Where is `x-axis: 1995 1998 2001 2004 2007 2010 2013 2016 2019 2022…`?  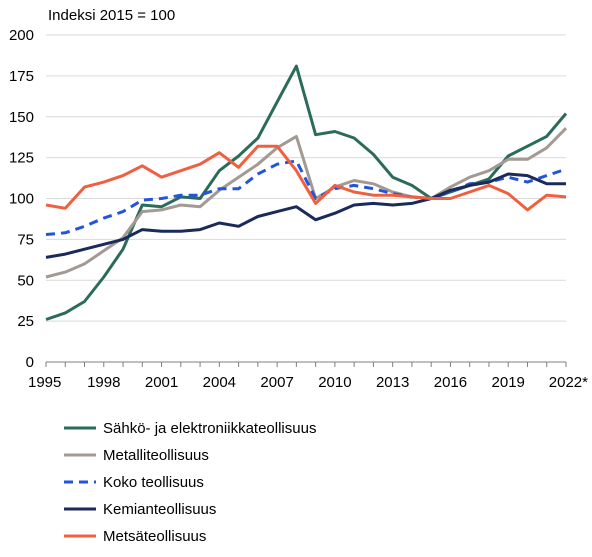
x-axis: 1995 1998 2001 2004 2007 2010 2013 2016 2019 2022… is located at coordinates (308, 376).